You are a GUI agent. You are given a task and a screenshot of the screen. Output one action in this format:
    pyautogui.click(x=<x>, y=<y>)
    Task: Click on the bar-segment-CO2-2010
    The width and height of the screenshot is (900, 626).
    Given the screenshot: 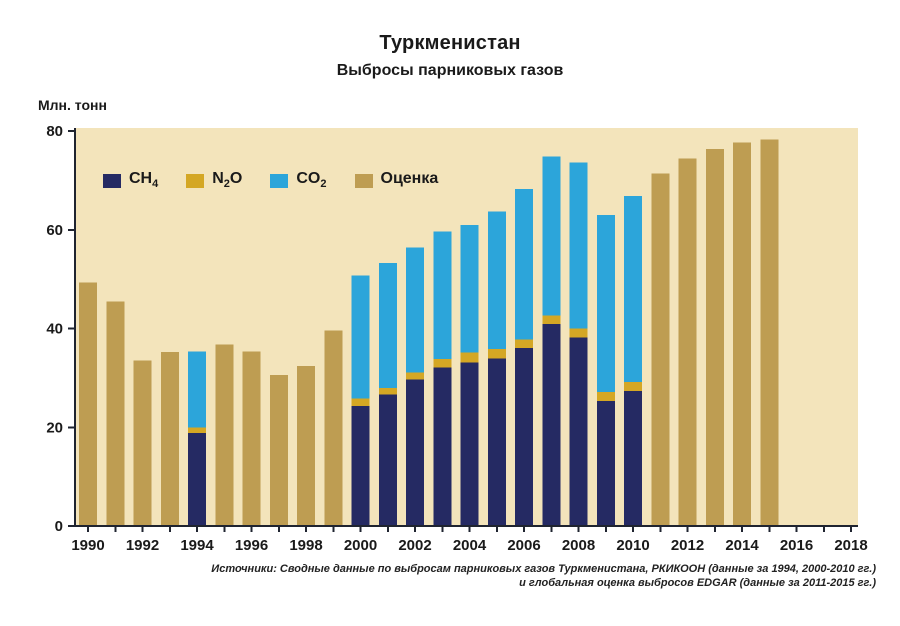 What is the action you would take?
    pyautogui.click(x=633, y=289)
    